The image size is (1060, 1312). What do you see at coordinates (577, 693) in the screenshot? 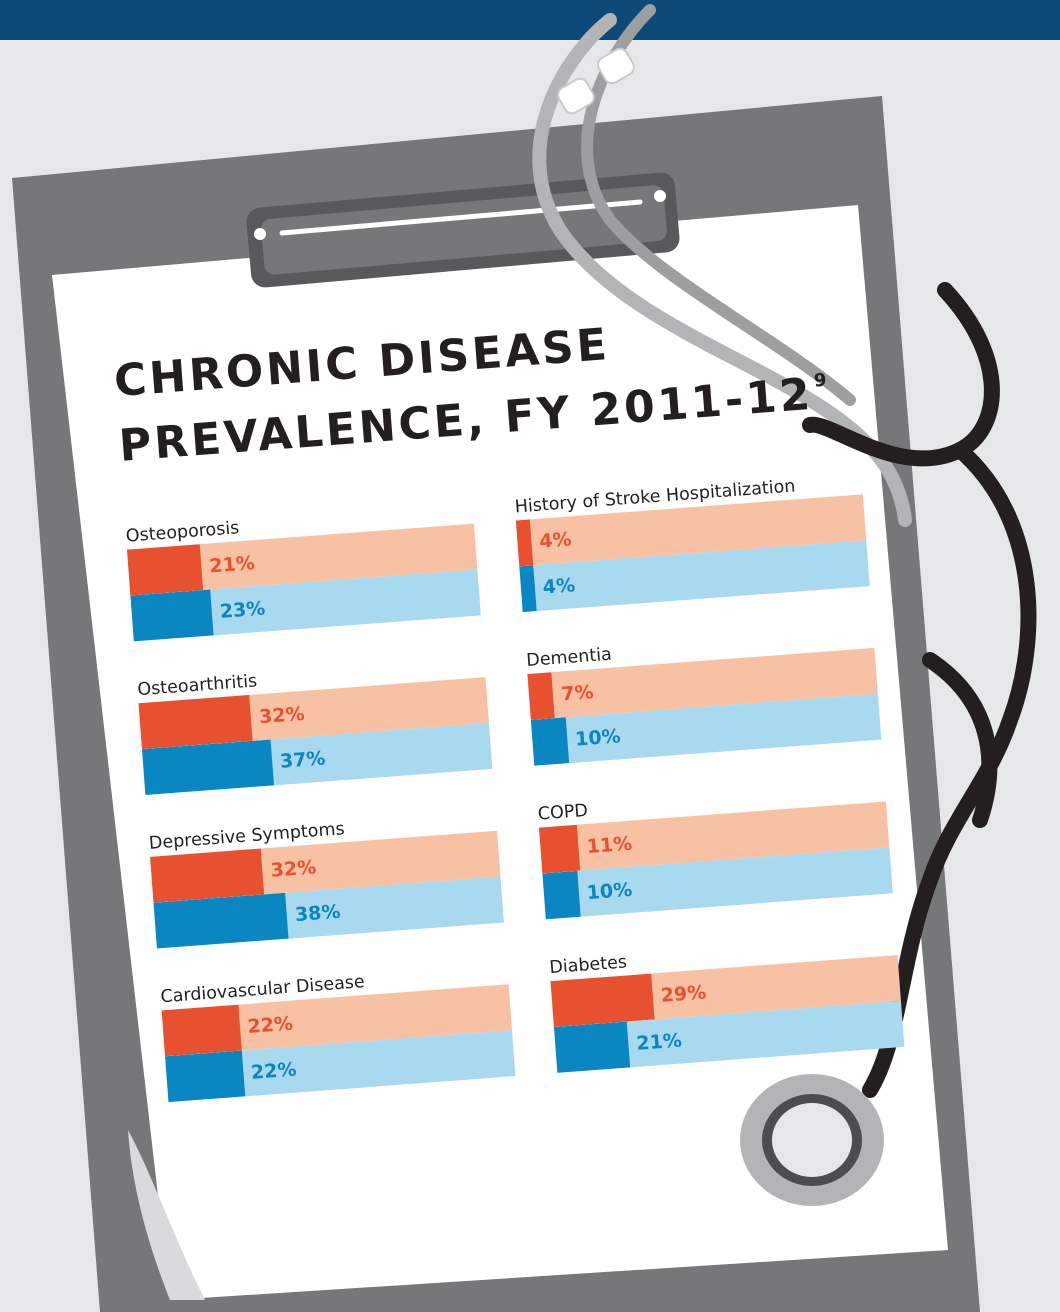
I see `data-label: 7%` at bounding box center [577, 693].